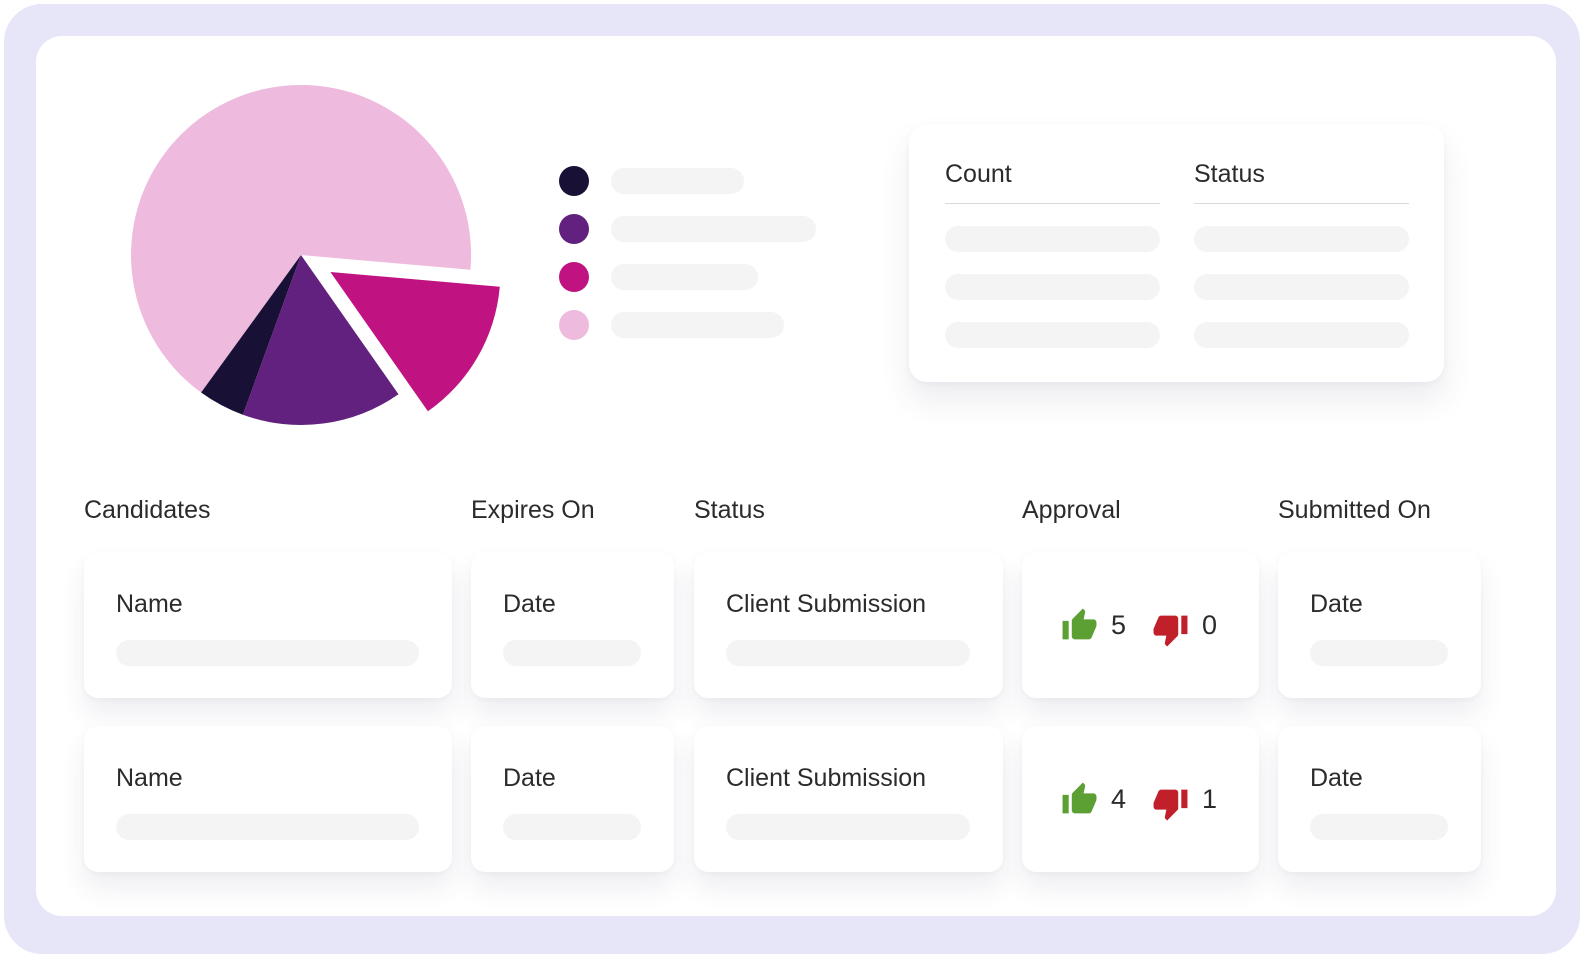 This screenshot has width=1584, height=958. What do you see at coordinates (574, 277) in the screenshot?
I see `legend-swatch-magenta-icon` at bounding box center [574, 277].